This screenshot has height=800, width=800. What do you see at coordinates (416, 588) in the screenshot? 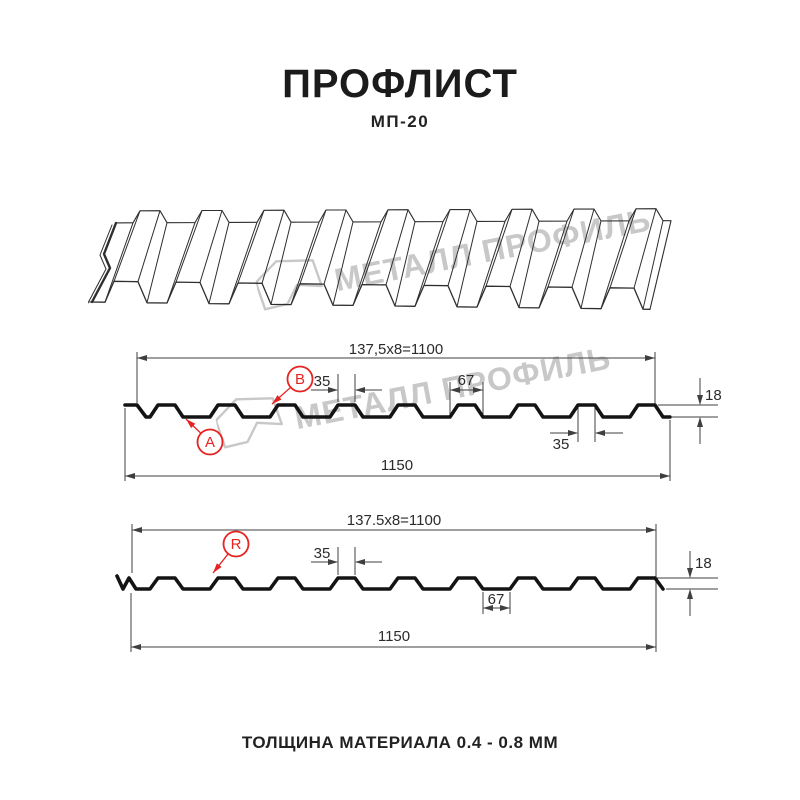
I see `profile-section-bottom-drawing` at bounding box center [416, 588].